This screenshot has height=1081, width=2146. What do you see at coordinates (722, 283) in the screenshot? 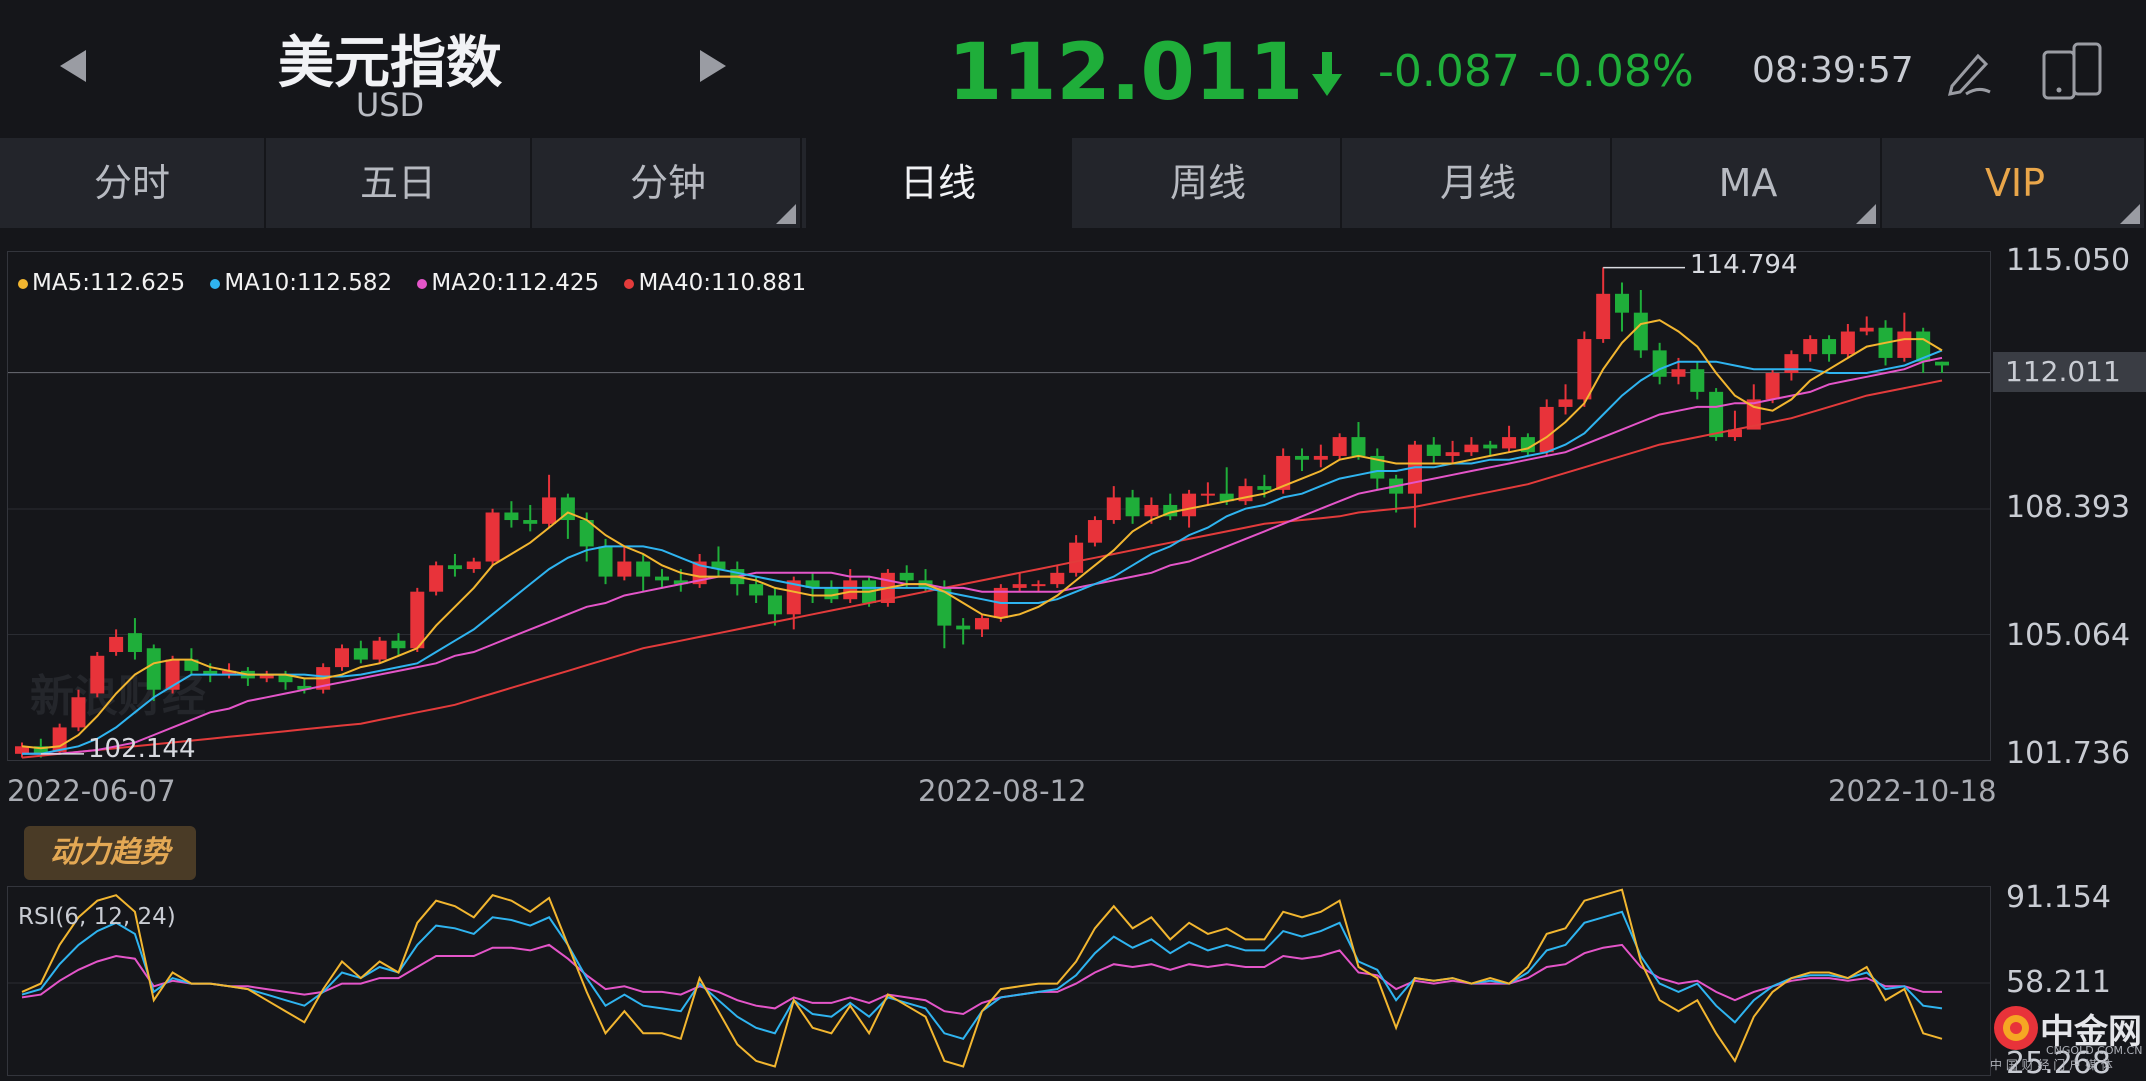
I see `ma40-value: MA40:110.881` at bounding box center [722, 283].